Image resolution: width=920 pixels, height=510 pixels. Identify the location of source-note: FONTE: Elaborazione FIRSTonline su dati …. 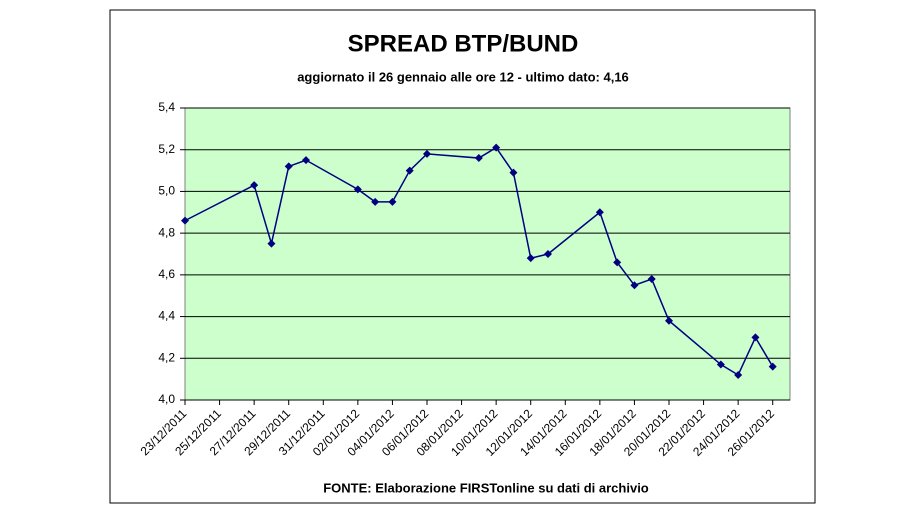
(486, 487).